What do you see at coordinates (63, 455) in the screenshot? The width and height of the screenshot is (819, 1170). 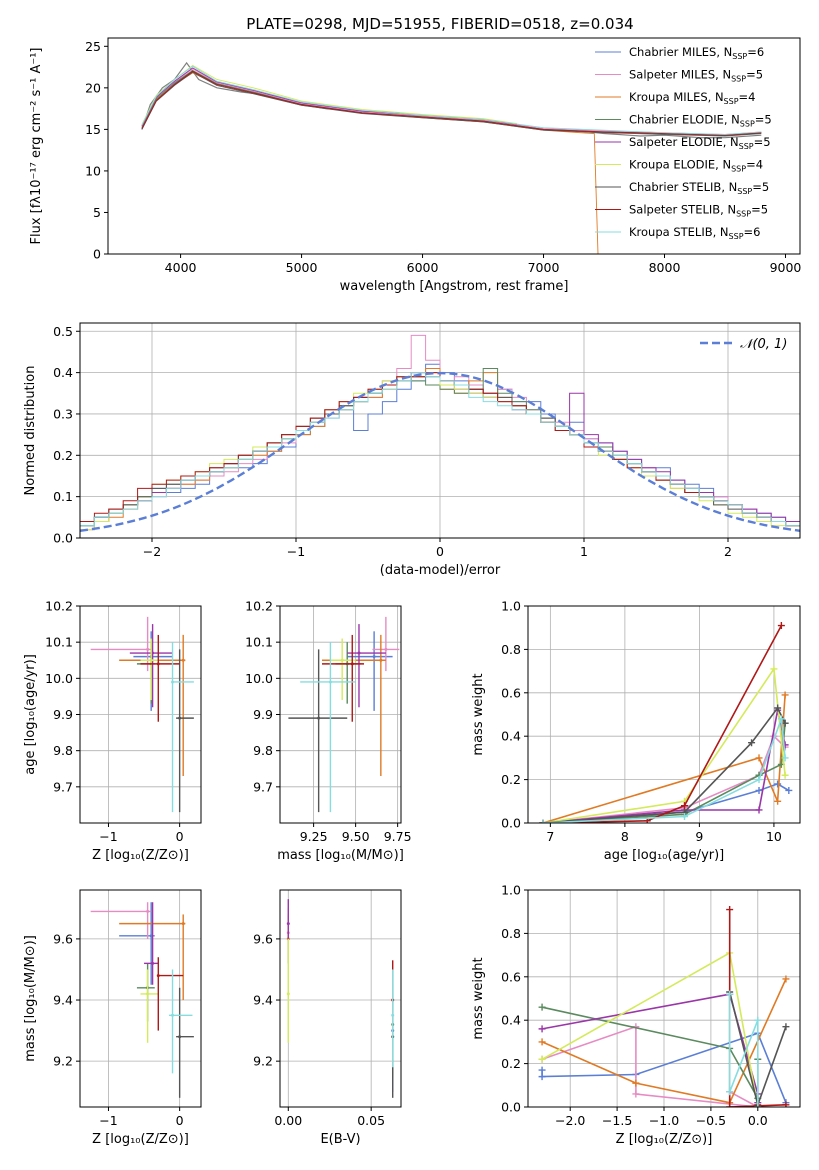 I see `y-tick-label: 0.2` at bounding box center [63, 455].